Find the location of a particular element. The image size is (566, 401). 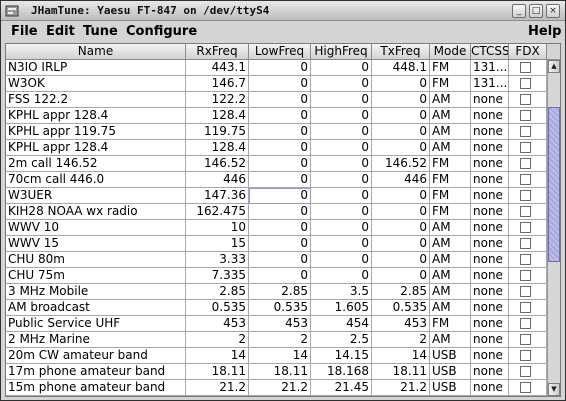

scrollbar-thumb is located at coordinates (554, 184).